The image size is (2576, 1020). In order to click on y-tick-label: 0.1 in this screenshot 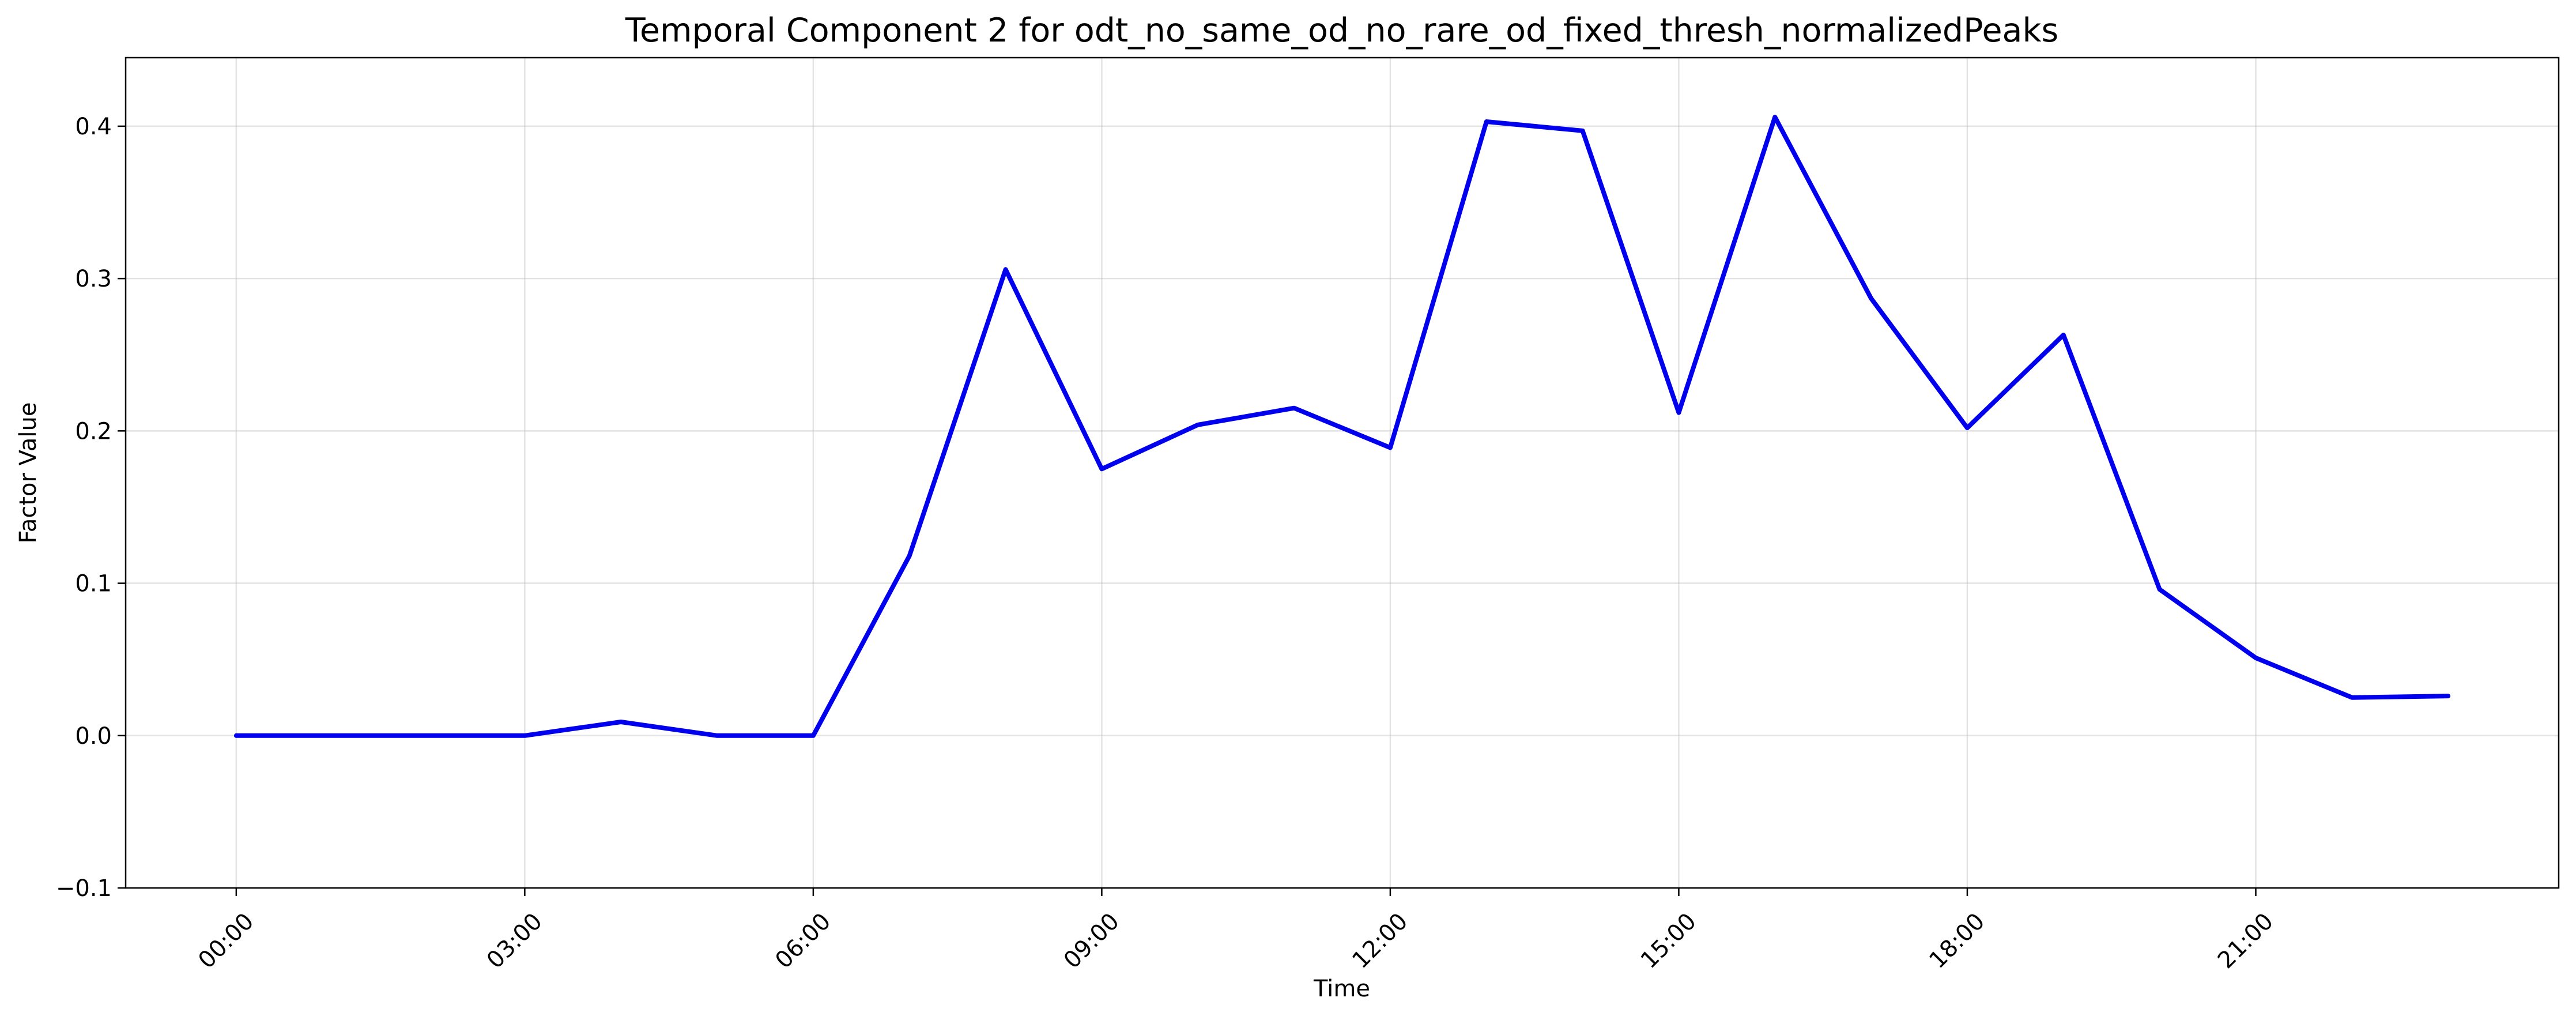, I will do `click(93, 584)`.